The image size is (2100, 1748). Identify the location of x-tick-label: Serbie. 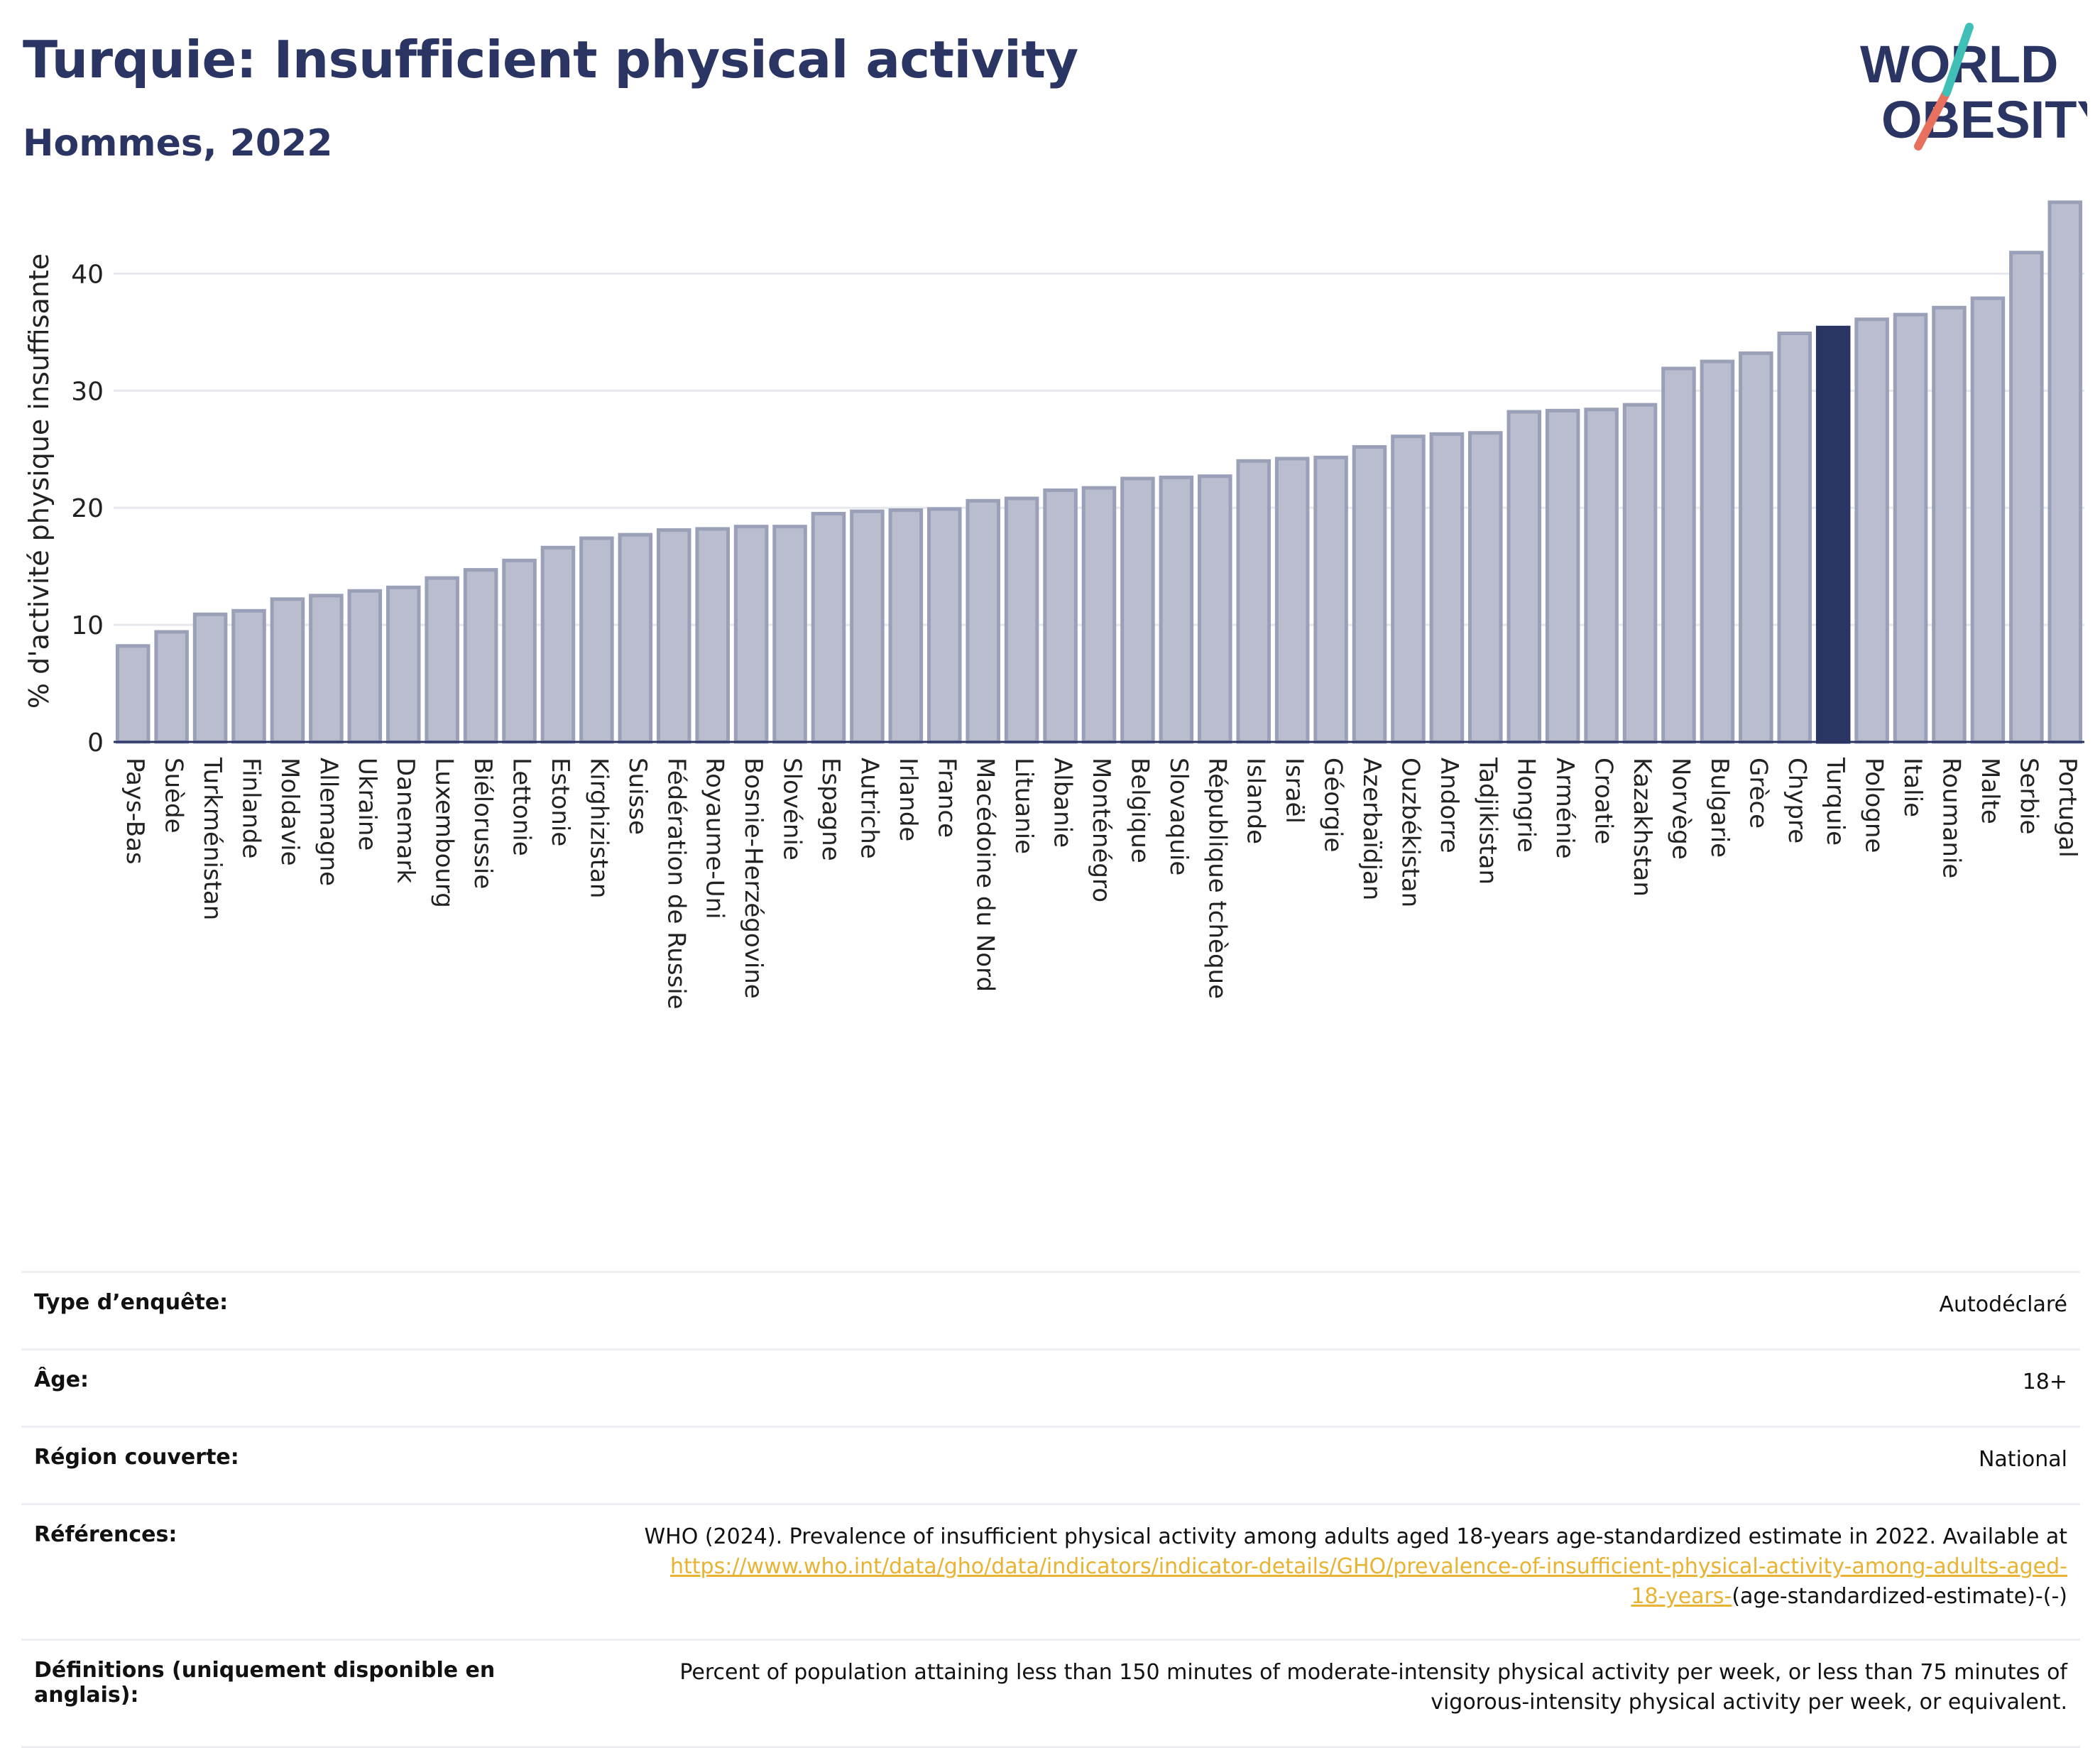
(2028, 796).